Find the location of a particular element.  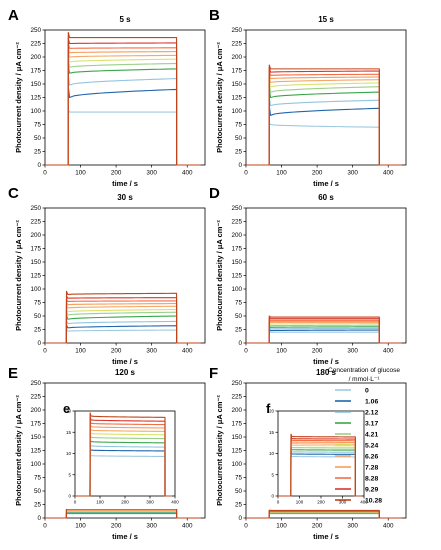

panel-A-xtick-label: 200 is located at coordinates (116, 172).